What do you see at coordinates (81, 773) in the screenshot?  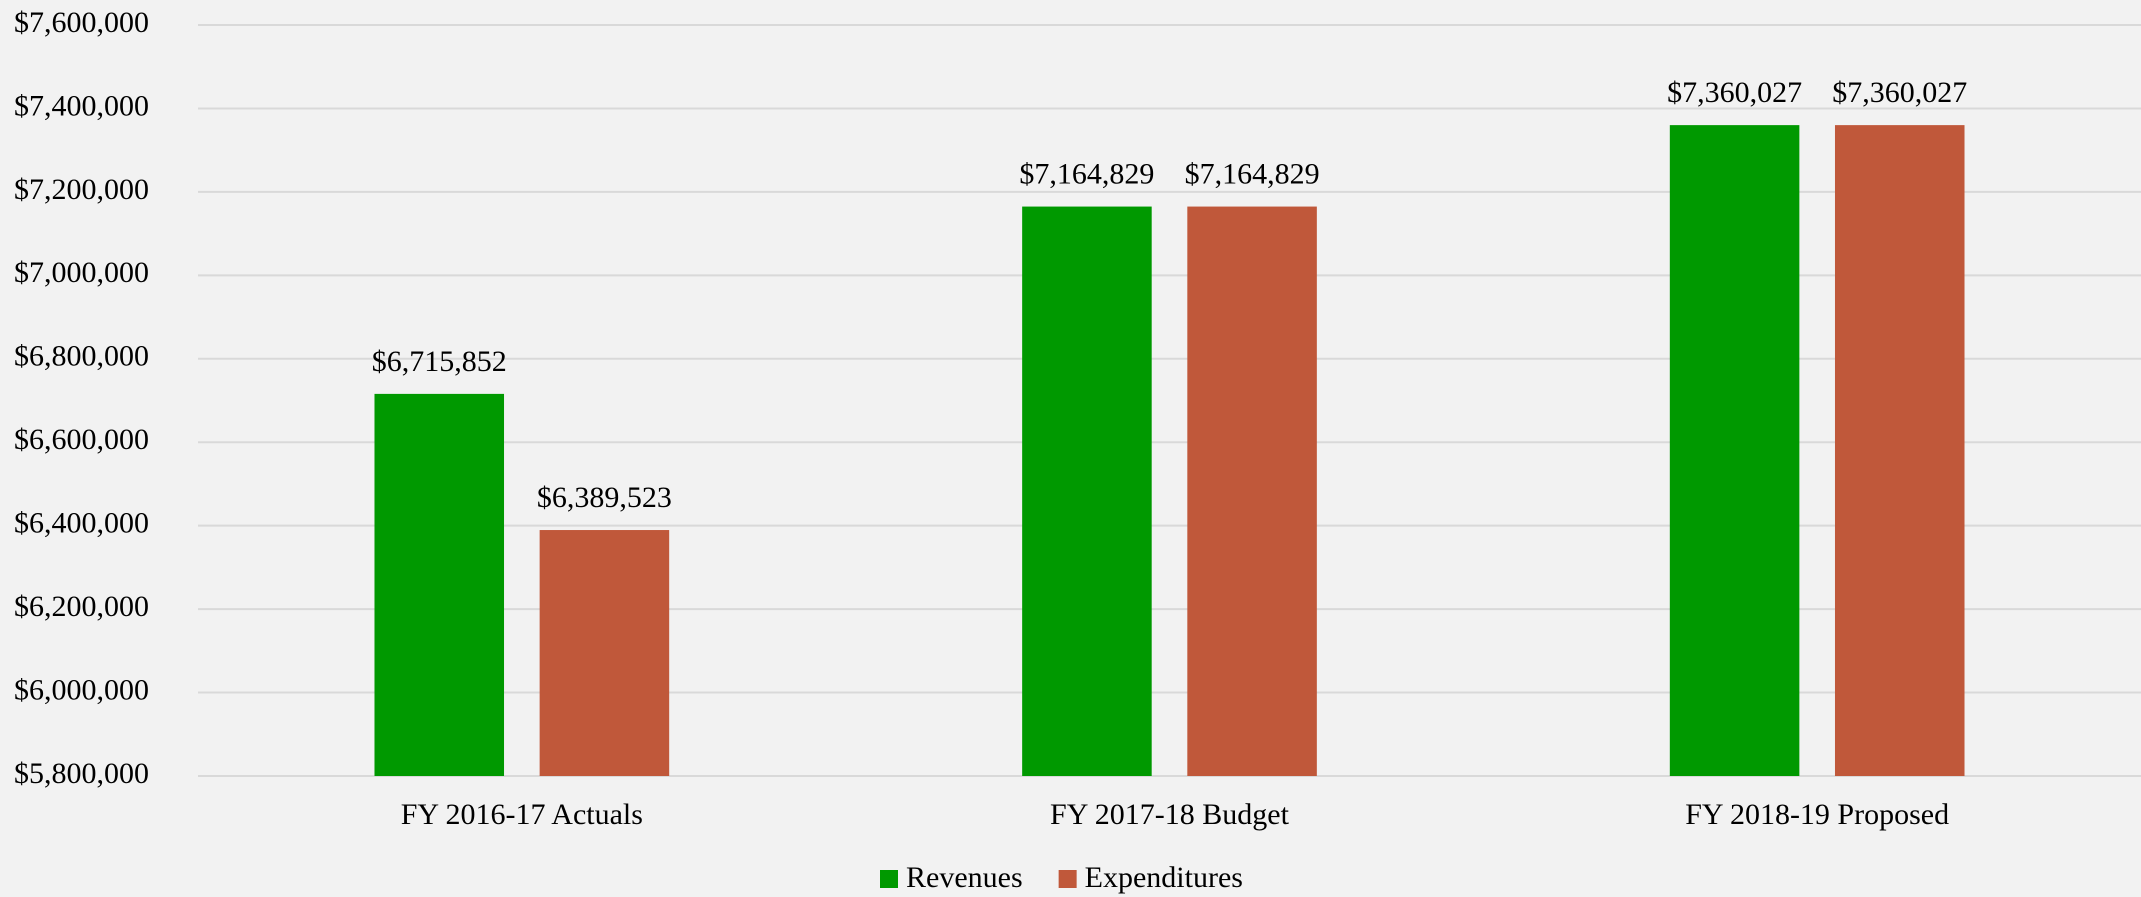 I see `y-tick-label: $5,800,000` at bounding box center [81, 773].